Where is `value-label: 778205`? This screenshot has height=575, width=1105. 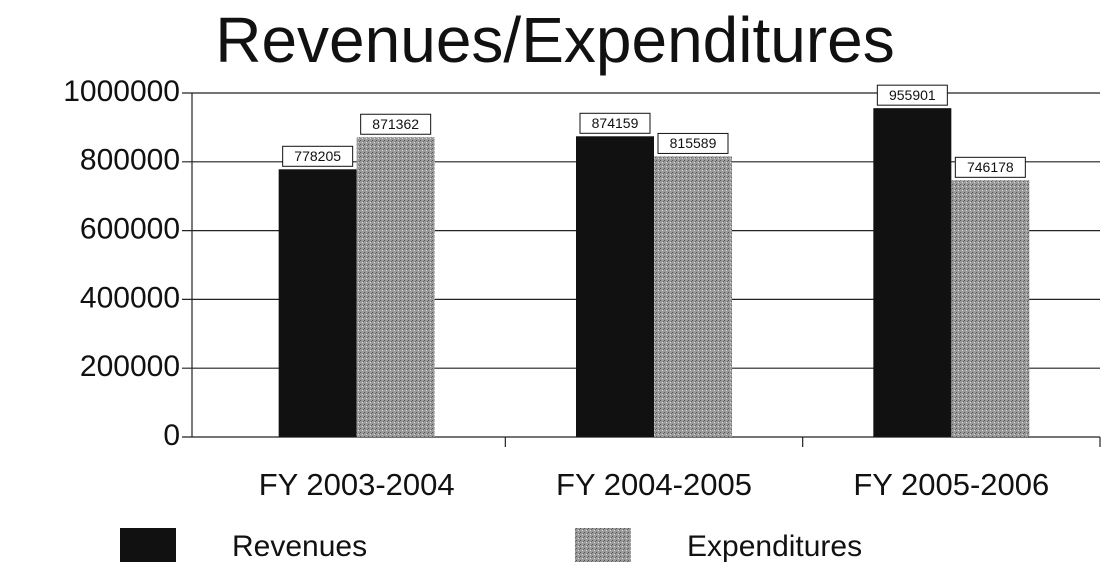
value-label: 778205 is located at coordinates (317, 156).